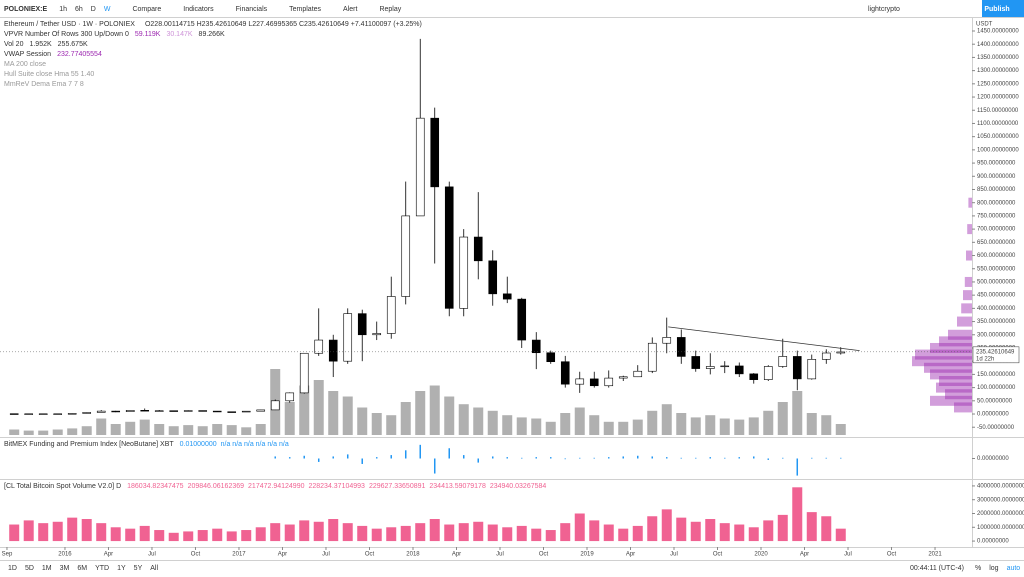  What do you see at coordinates (305, 9) in the screenshot?
I see `toolbar-button: Templates` at bounding box center [305, 9].